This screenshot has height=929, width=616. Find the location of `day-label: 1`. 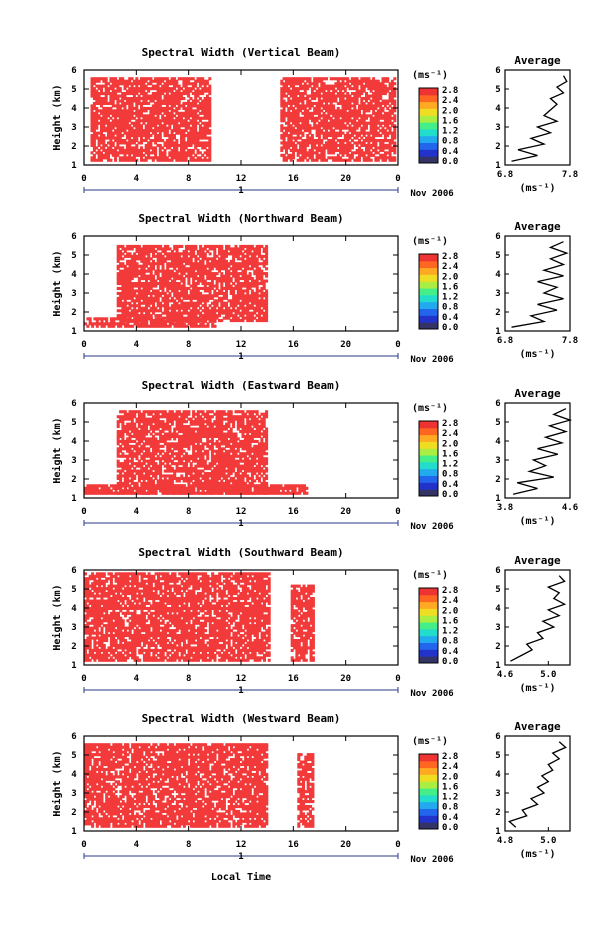

day-label: 1 is located at coordinates (240, 357).